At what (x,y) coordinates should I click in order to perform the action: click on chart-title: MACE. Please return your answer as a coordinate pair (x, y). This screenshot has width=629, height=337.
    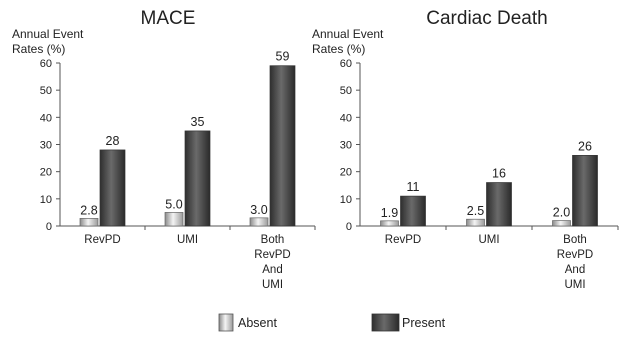
    Looking at the image, I should click on (168, 18).